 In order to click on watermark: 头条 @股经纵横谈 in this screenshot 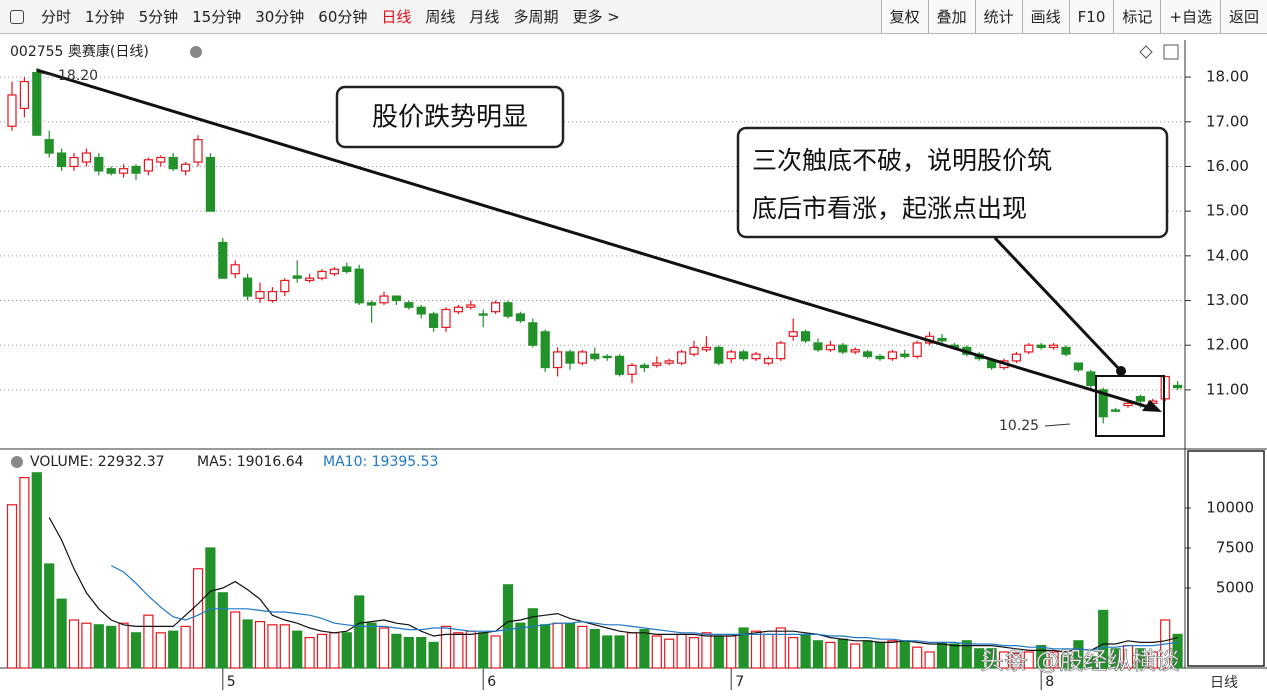, I will do `click(1080, 661)`.